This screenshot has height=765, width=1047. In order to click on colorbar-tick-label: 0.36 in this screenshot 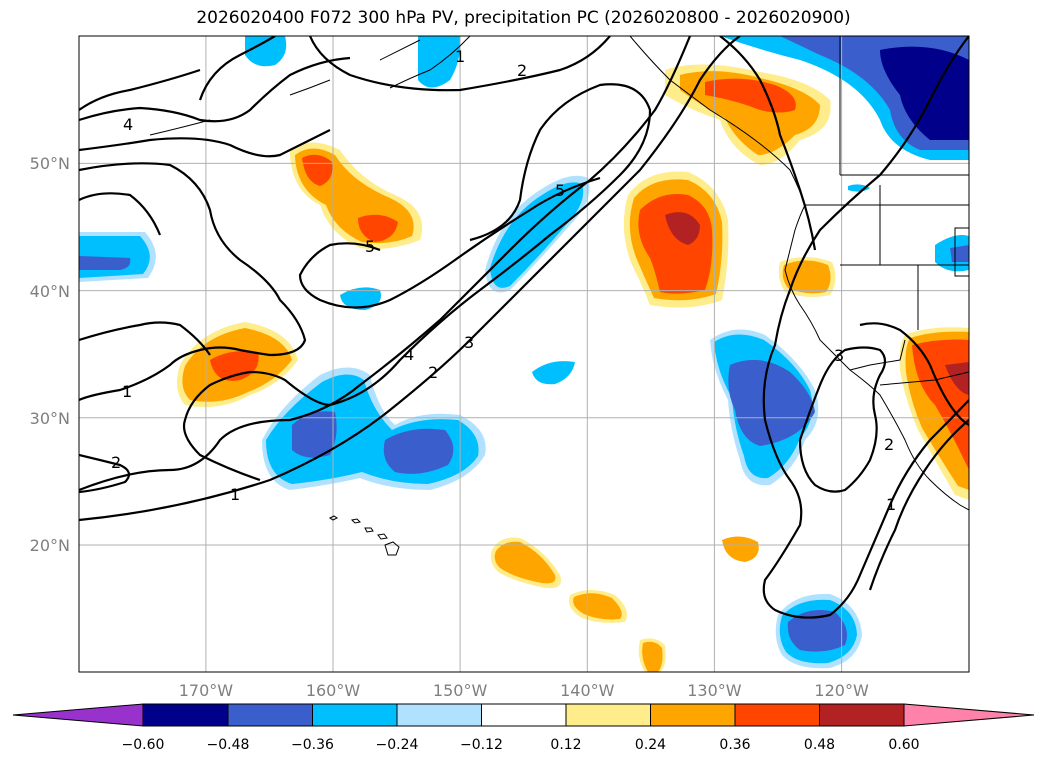, I will do `click(734, 745)`.